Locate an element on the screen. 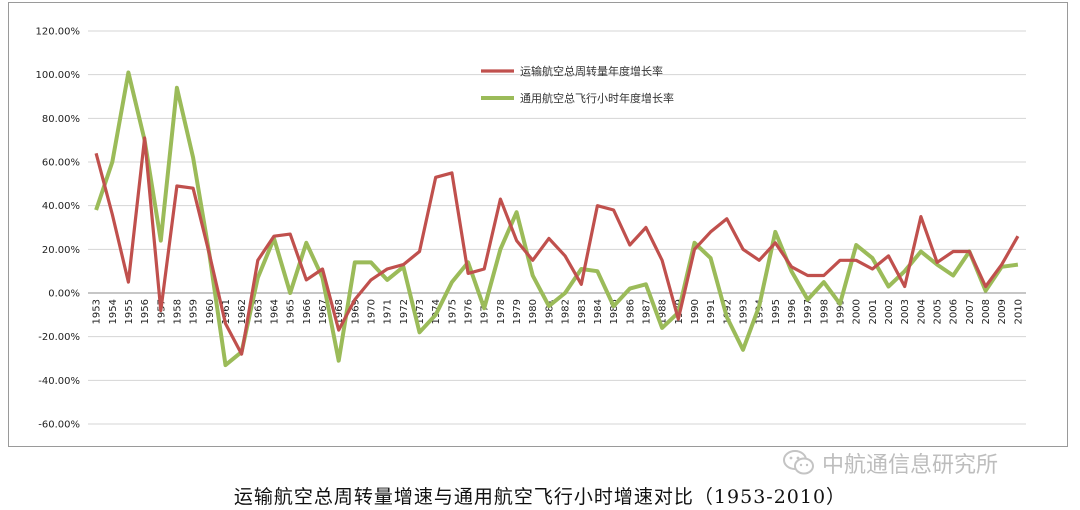 This screenshot has height=510, width=1080. x-tick-label: 1971 is located at coordinates (388, 311).